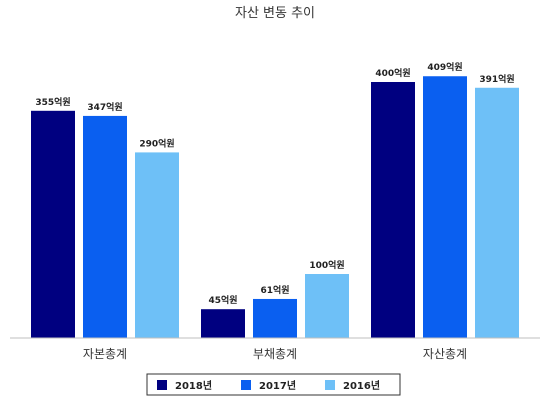 The image size is (550, 401). I want to click on legend-label-3: 2016년, so click(361, 385).